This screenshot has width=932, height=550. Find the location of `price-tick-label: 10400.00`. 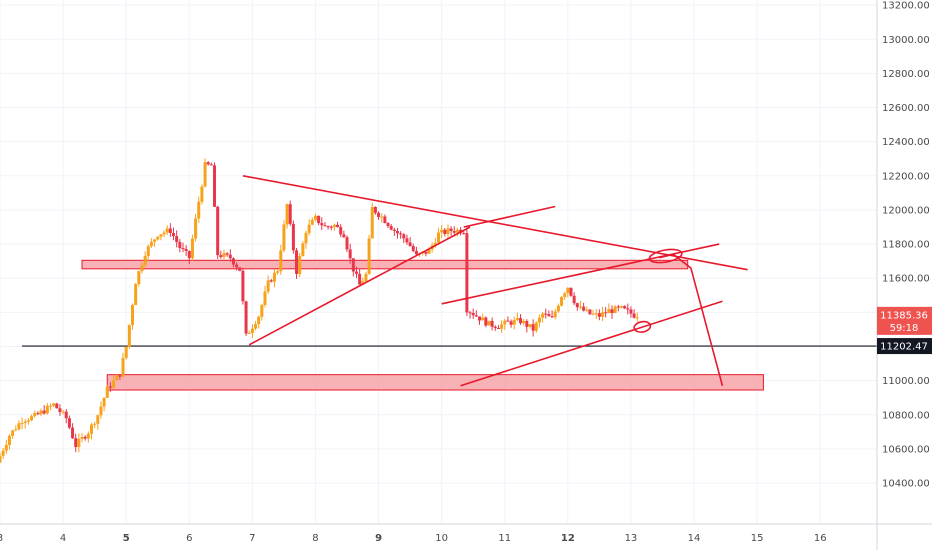

price-tick-label: 10400.00 is located at coordinates (906, 484).